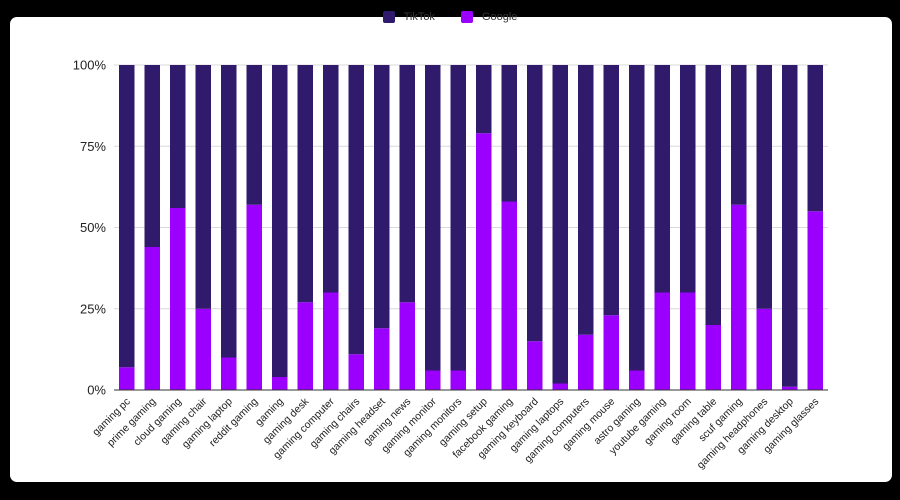  I want to click on legend-item-google: Google, so click(489, 17).